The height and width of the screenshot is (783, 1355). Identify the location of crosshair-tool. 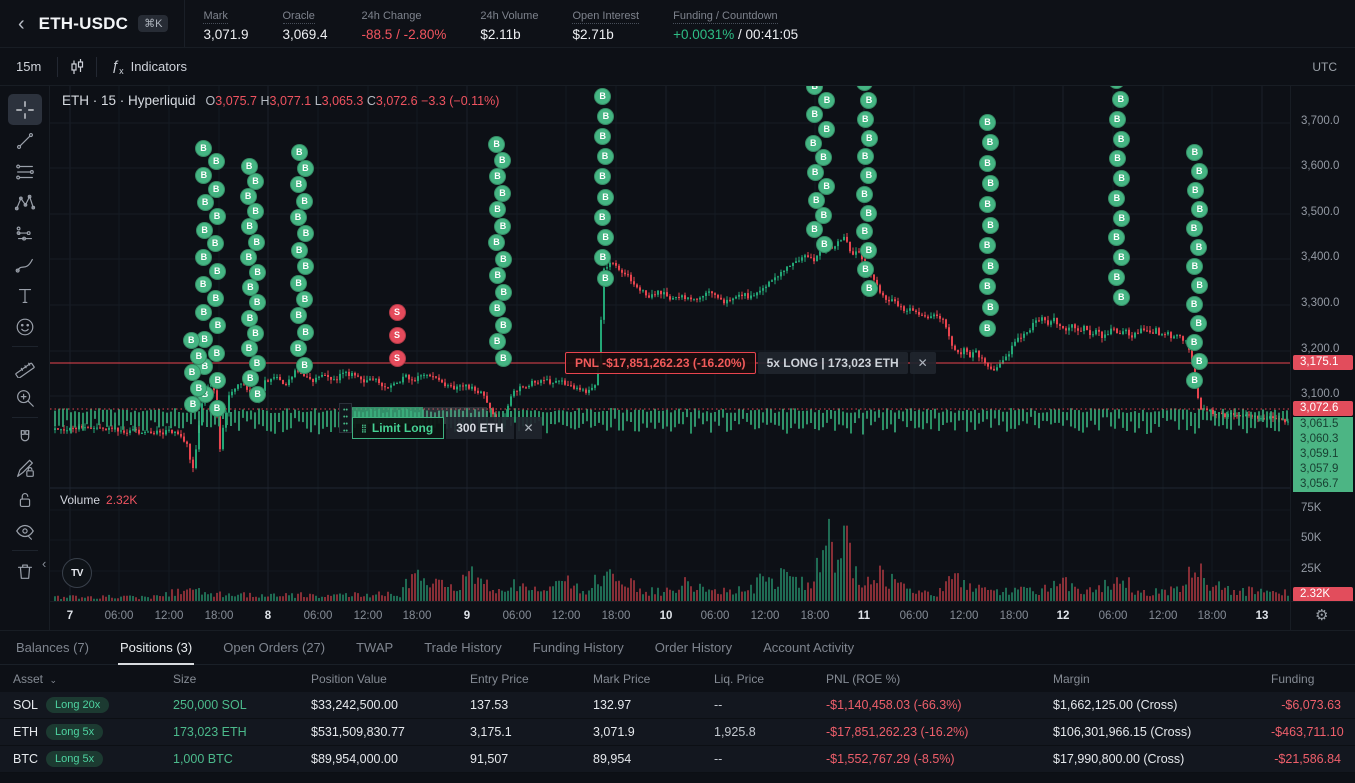
(24, 109).